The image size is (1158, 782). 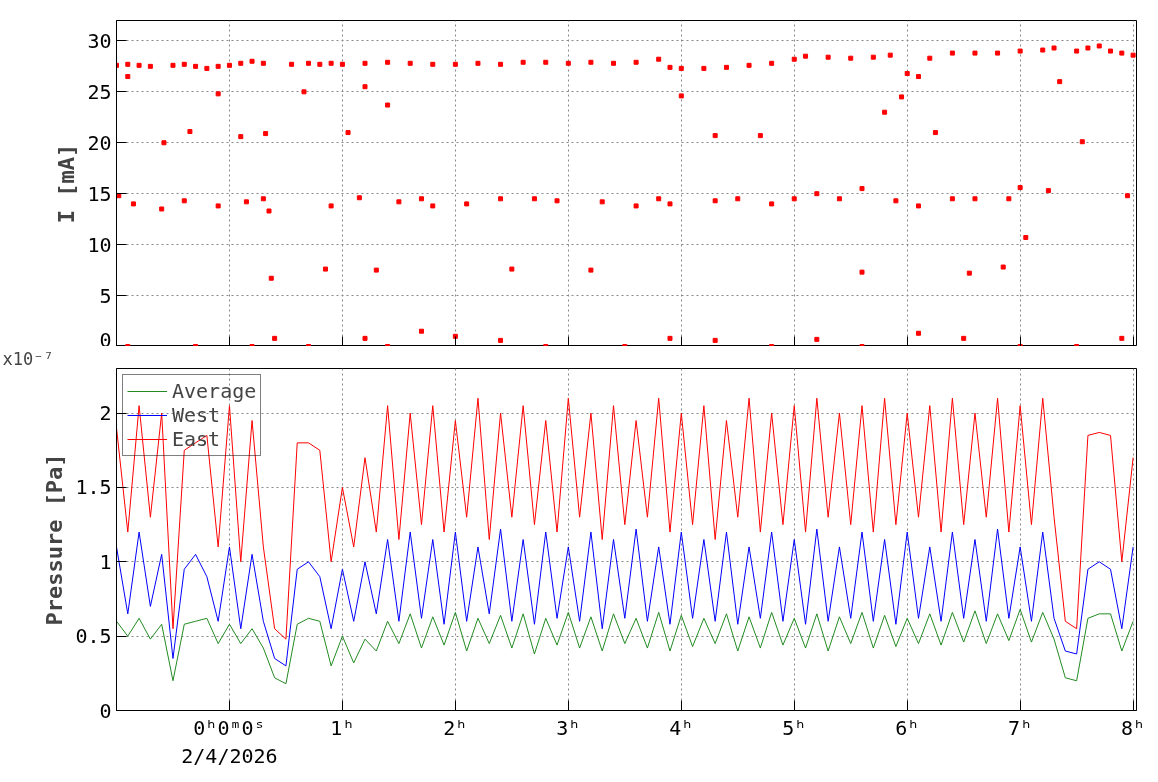 I want to click on x-tick-label: 8ʰ, so click(x=1133, y=727).